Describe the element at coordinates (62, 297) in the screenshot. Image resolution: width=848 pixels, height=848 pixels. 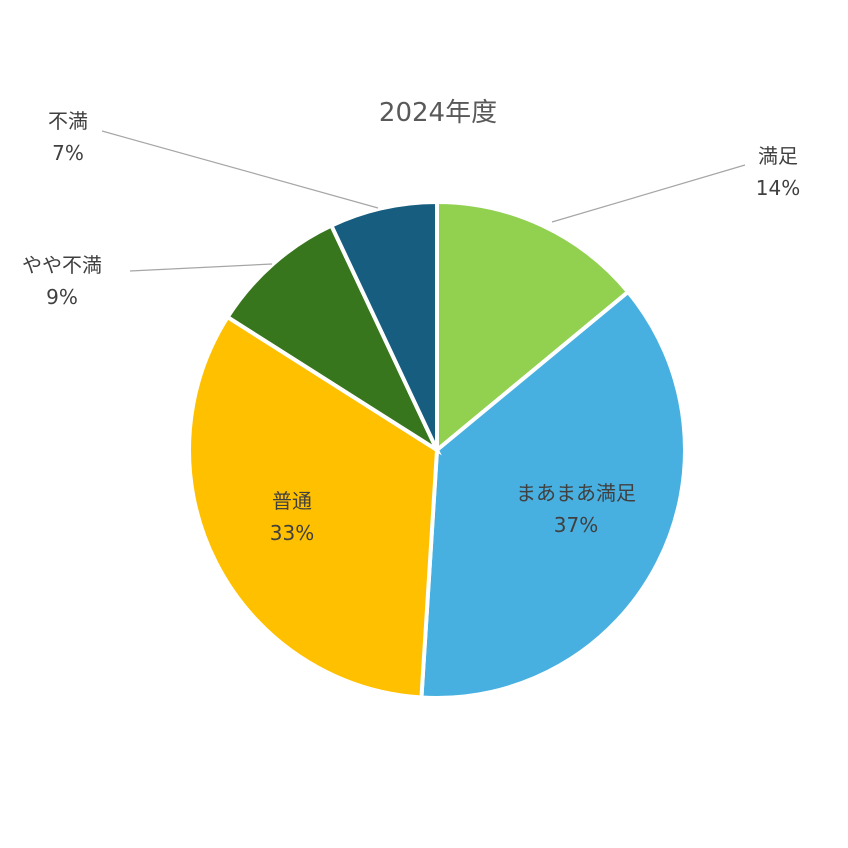
I see `slice-percent-label: 9%` at that location.